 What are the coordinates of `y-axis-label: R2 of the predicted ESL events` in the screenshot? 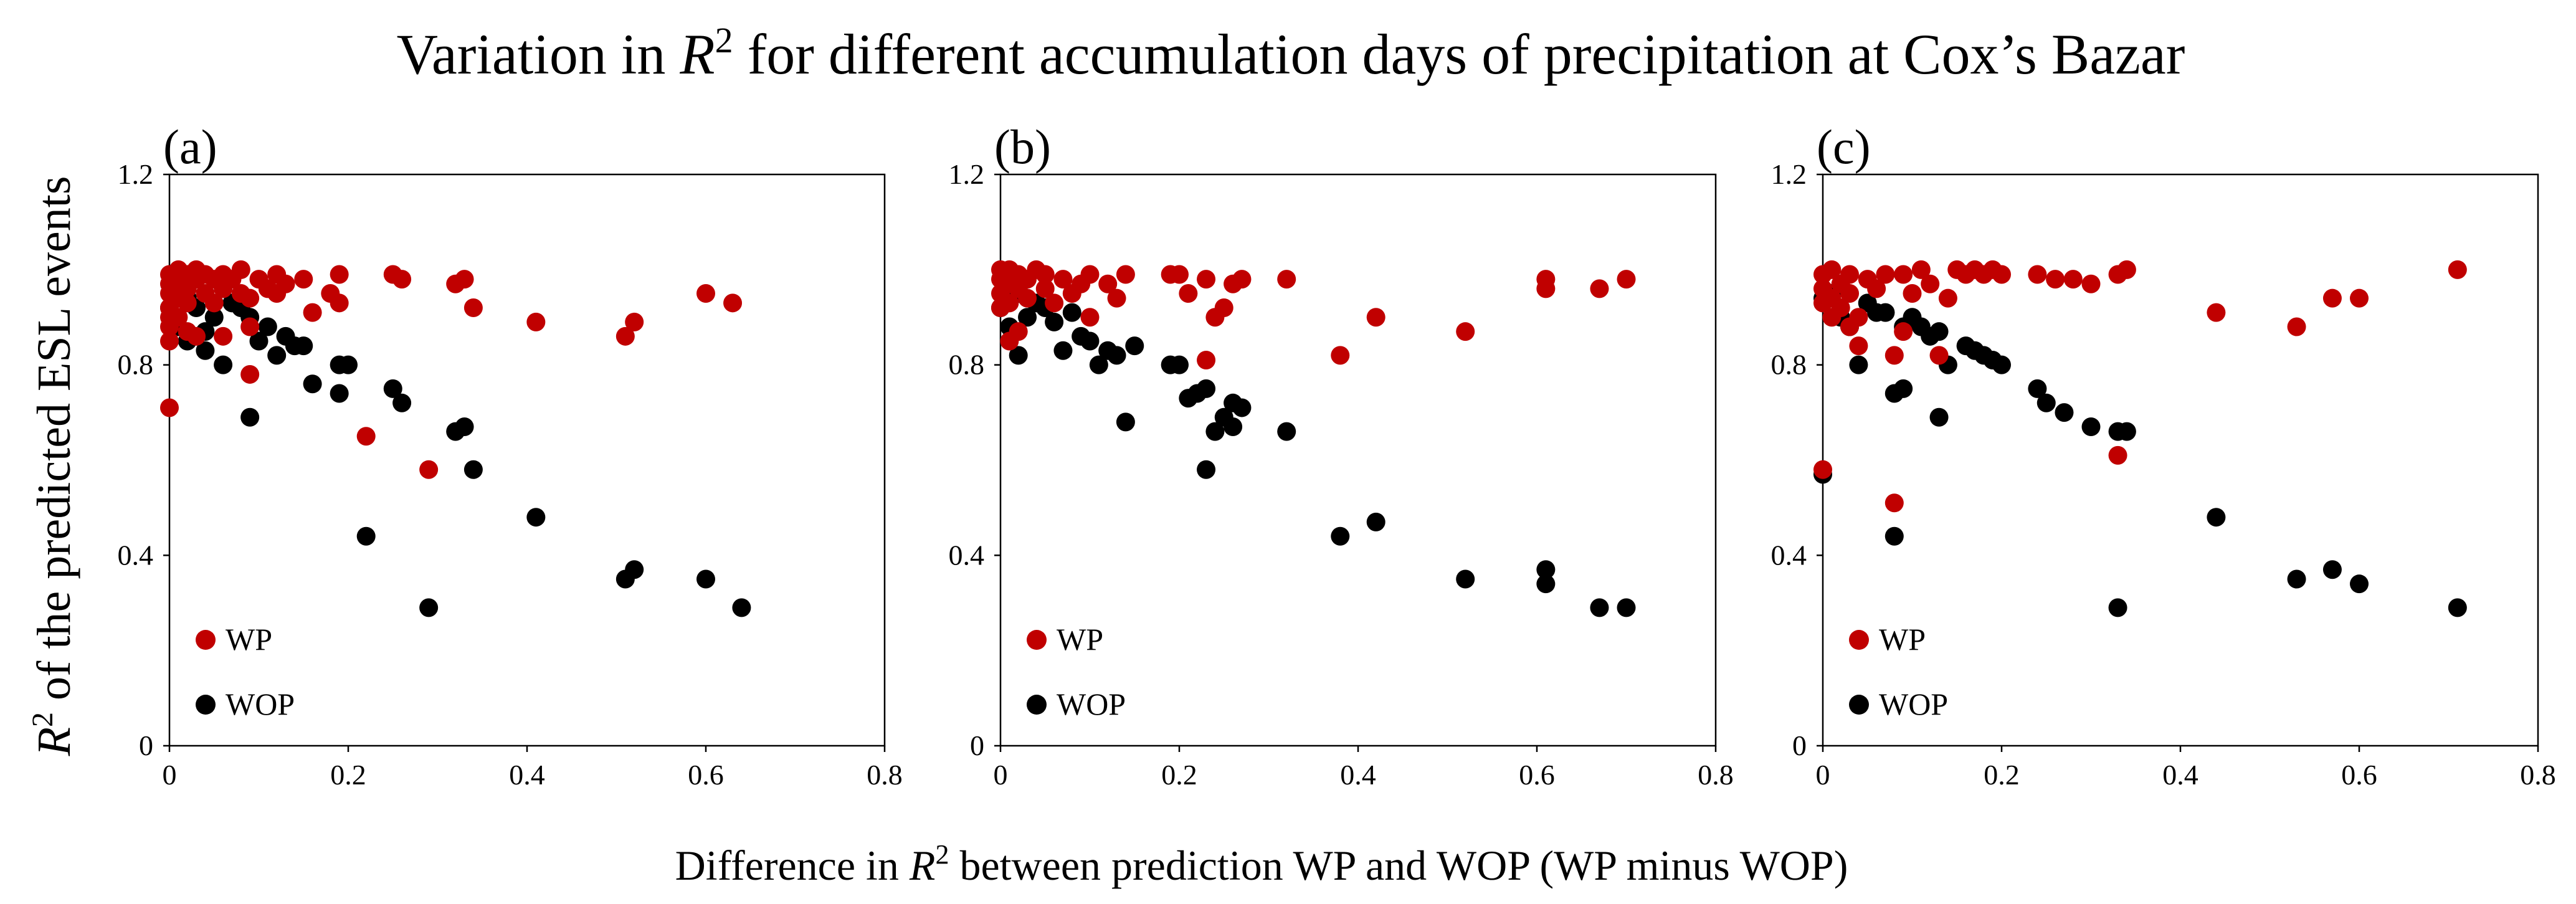 It's located at (53, 466).